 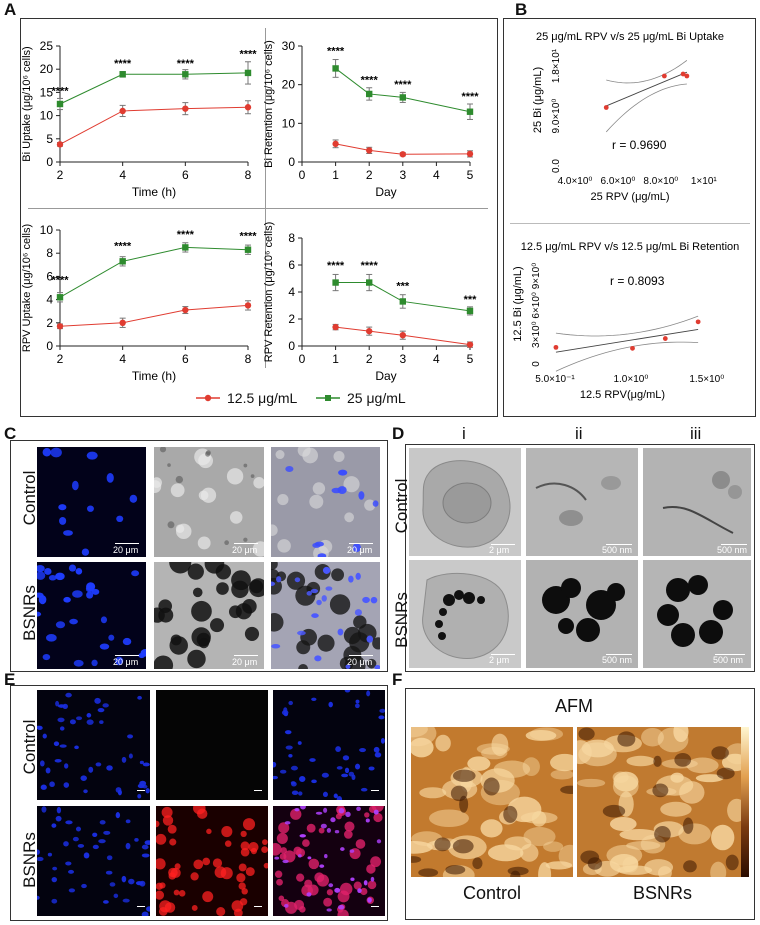 What do you see at coordinates (536, 334) in the screenshot?
I see `y-tick-label: 3×10⁰` at bounding box center [536, 334].